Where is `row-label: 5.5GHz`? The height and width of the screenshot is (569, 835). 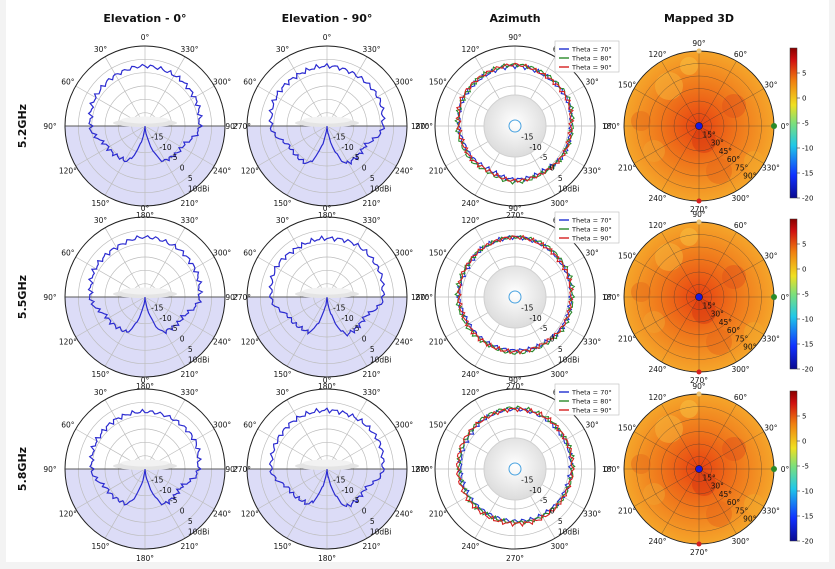 row-label: 5.5GHz is located at coordinates (22, 297).